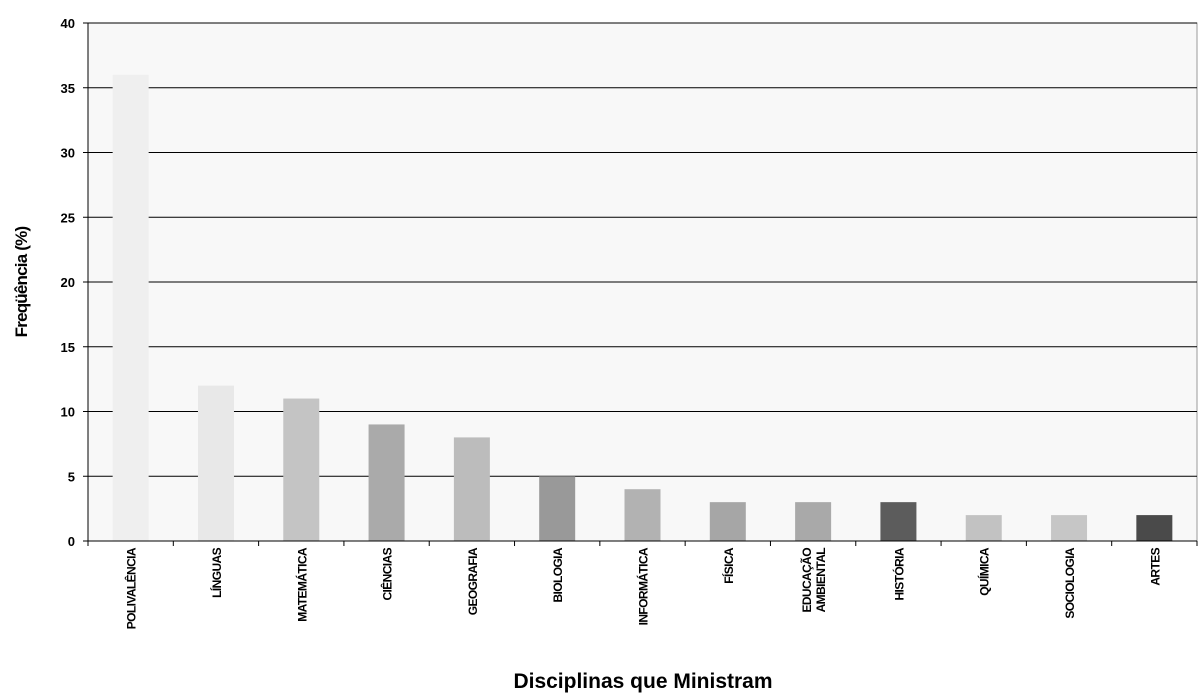 This screenshot has width=1201, height=695. Describe the element at coordinates (131, 588) in the screenshot. I see `x-tick-label: POLIVALÊNCIA` at that location.